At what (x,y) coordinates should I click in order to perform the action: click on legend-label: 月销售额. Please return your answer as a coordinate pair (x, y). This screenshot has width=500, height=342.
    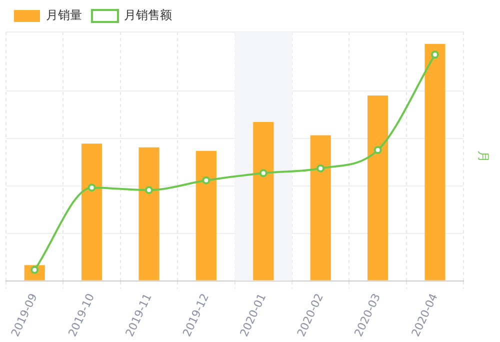
    Looking at the image, I should click on (148, 15).